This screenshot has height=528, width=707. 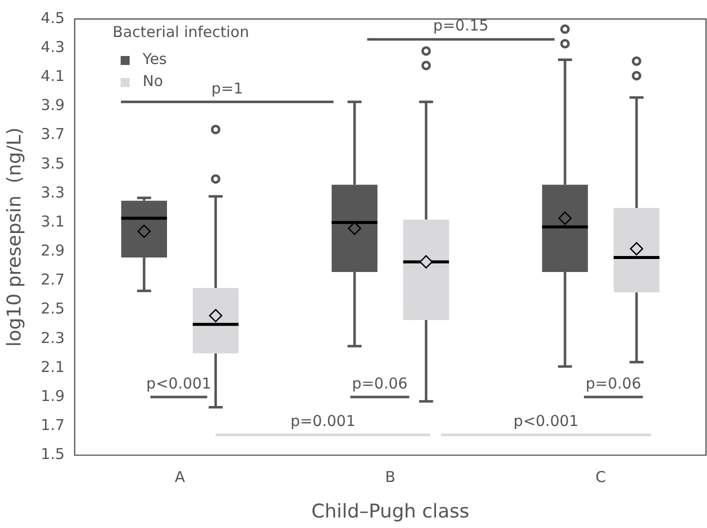 I want to click on y-tick-label: 3.7, so click(x=52, y=134).